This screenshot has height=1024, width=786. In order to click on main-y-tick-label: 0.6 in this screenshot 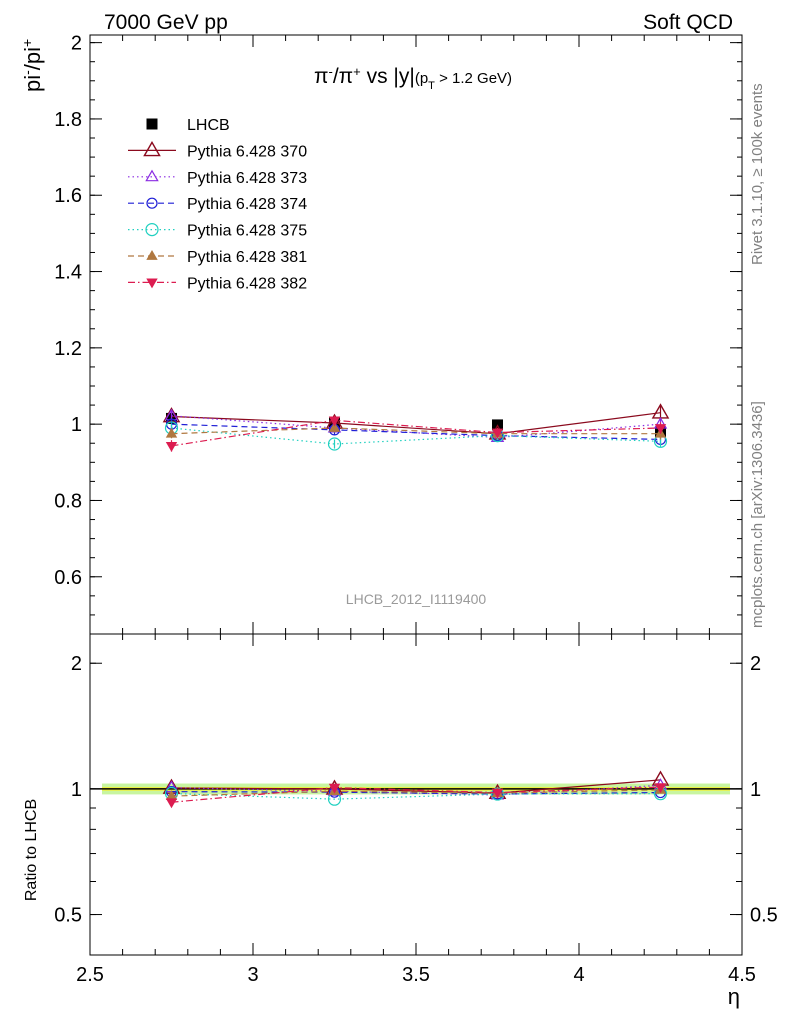, I will do `click(68, 578)`.